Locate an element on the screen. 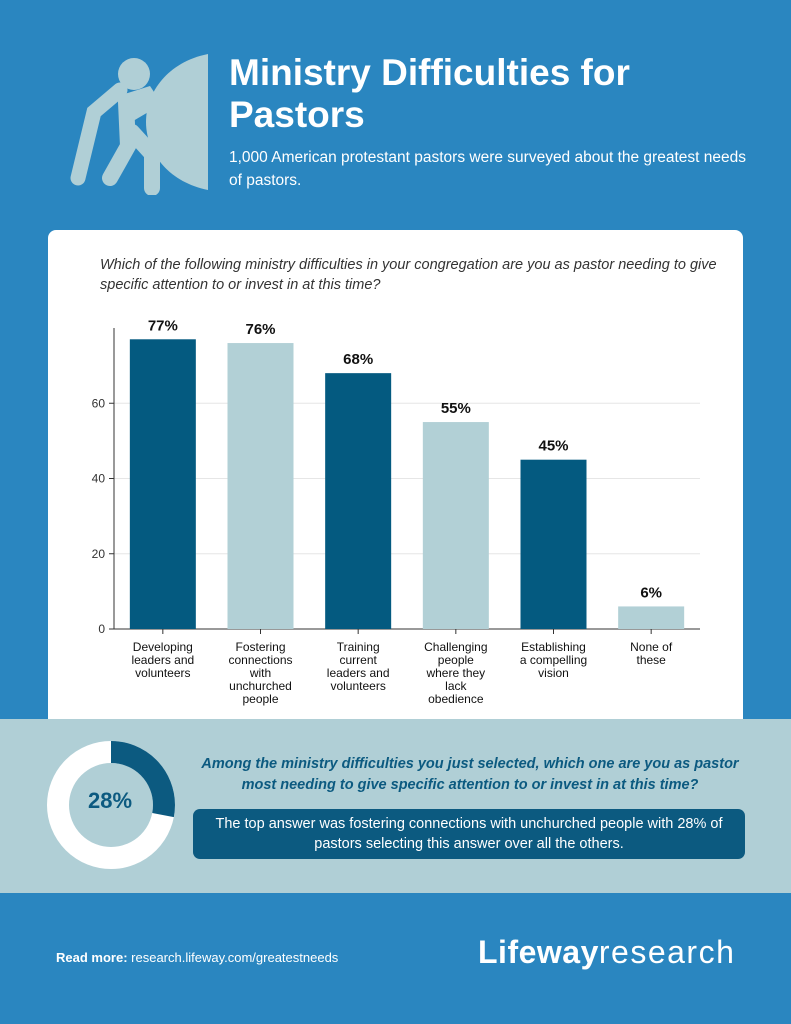  category-label: Challenging people where they lack obedience is located at coordinates (455, 673).